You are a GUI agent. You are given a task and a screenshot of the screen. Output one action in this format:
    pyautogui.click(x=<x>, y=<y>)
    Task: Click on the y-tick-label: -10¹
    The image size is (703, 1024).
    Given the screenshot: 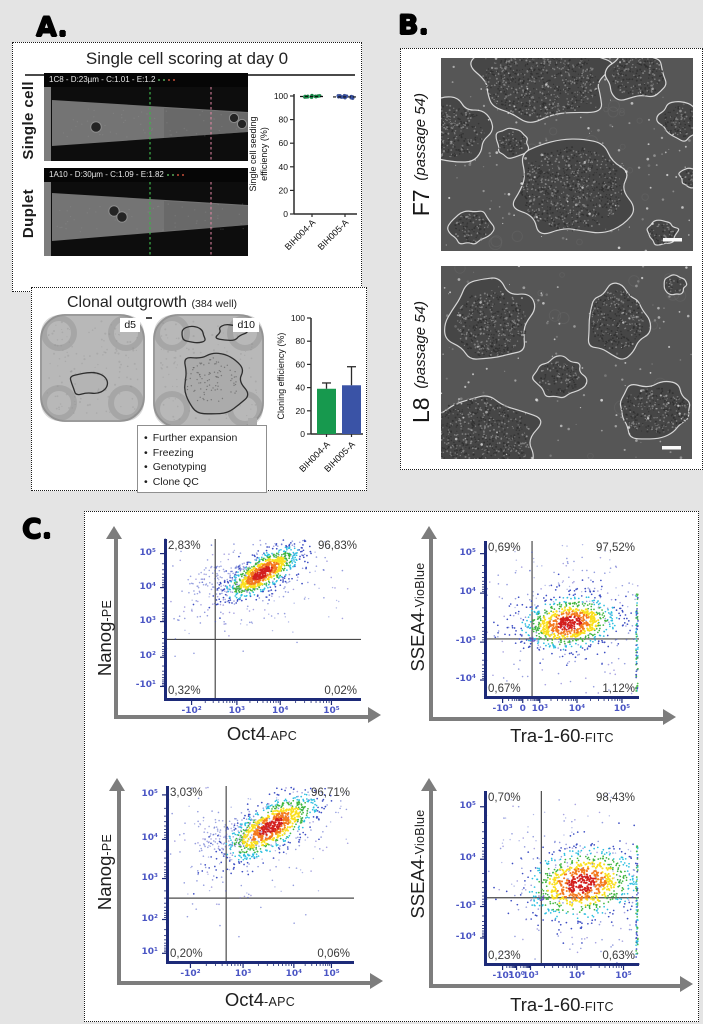 What is the action you would take?
    pyautogui.click(x=145, y=685)
    